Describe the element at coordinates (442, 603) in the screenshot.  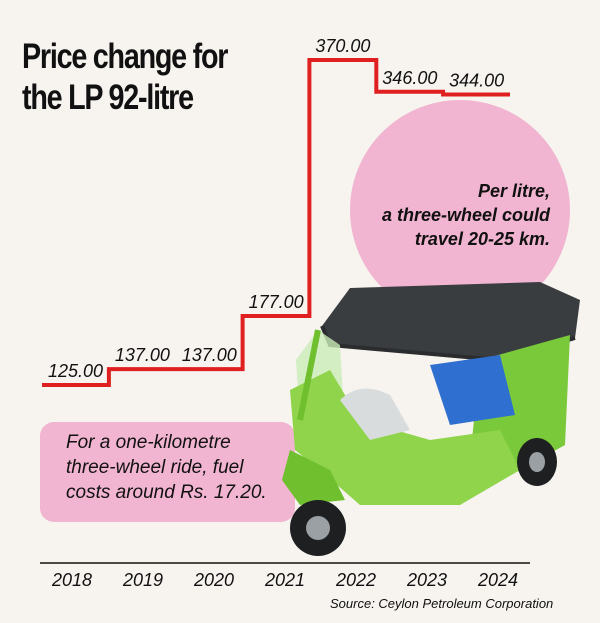
I see `source-note: Source: Ceylon Petroleum Corporation` at that location.